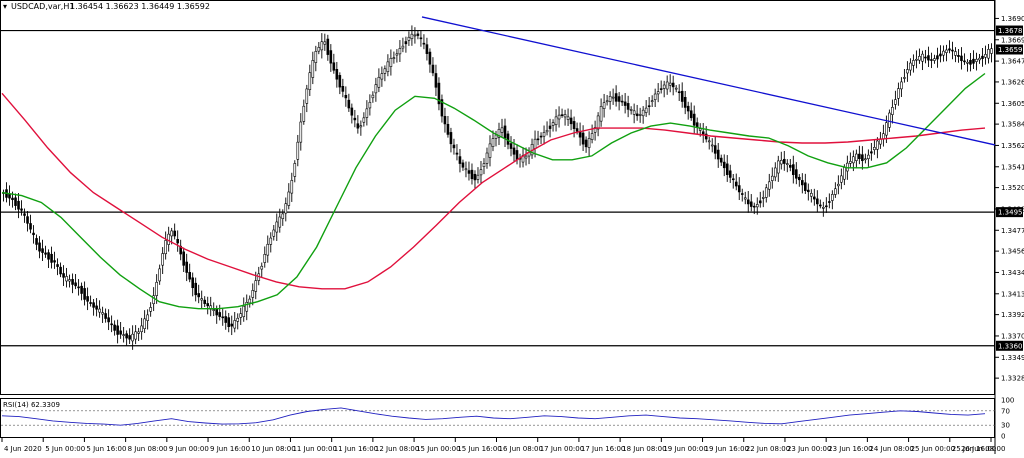 The width and height of the screenshot is (1024, 458). I want to click on ohlc-readout: 1.36454 1.36623 1.36449 1.36592, so click(140, 6).